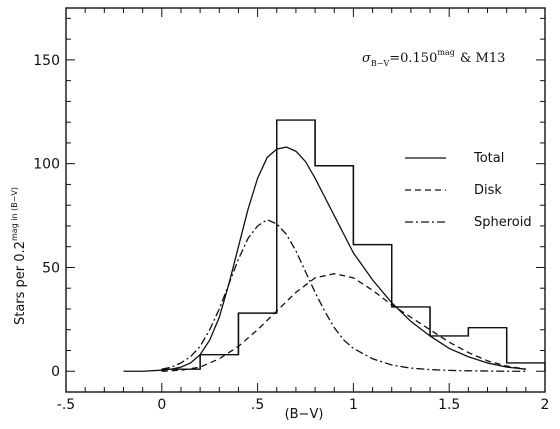  Describe the element at coordinates (483, 58) in the screenshot. I see `annotation-suffix: & M13` at that location.